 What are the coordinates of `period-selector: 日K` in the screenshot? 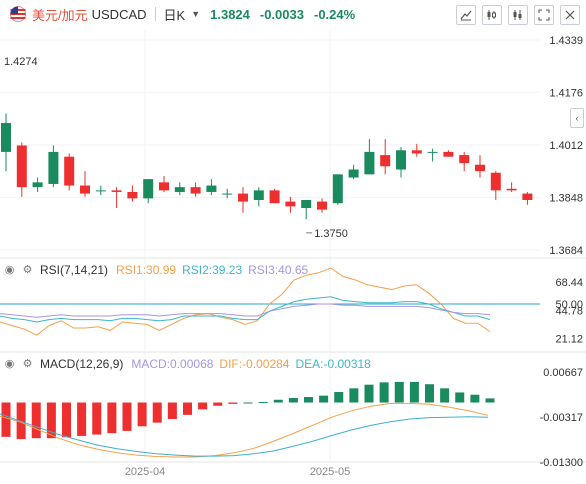 It's located at (174, 15).